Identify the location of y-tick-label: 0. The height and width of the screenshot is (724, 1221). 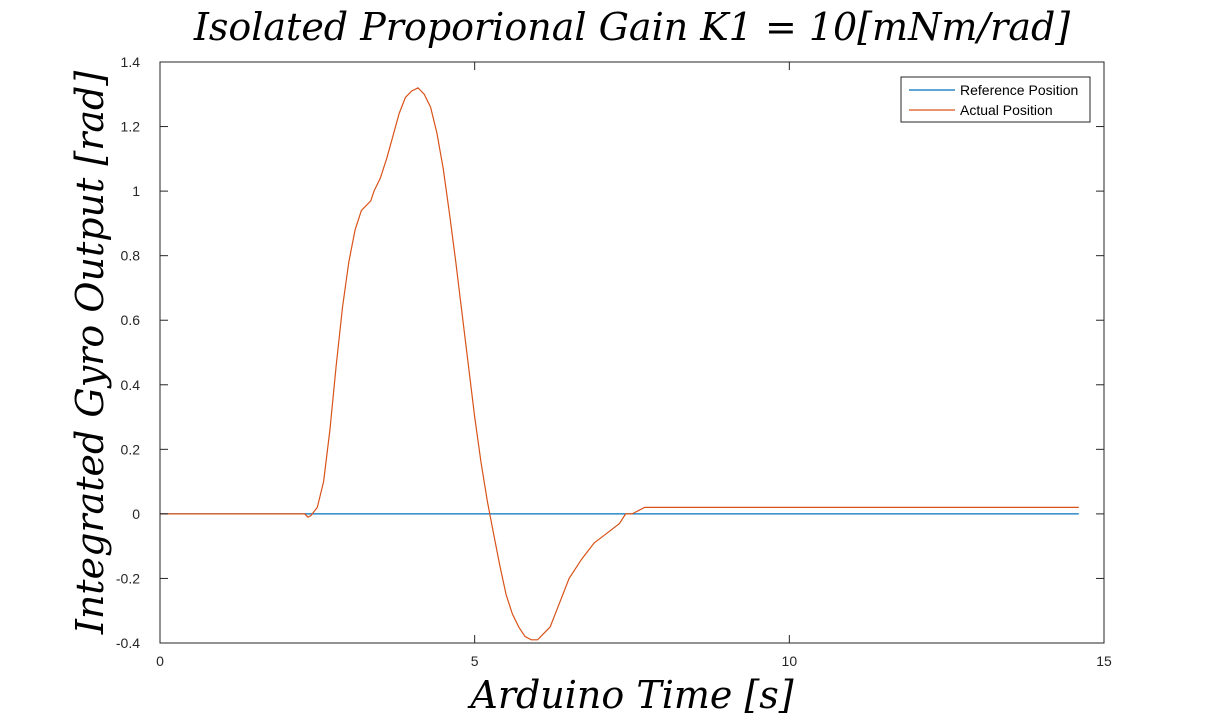
(136, 514).